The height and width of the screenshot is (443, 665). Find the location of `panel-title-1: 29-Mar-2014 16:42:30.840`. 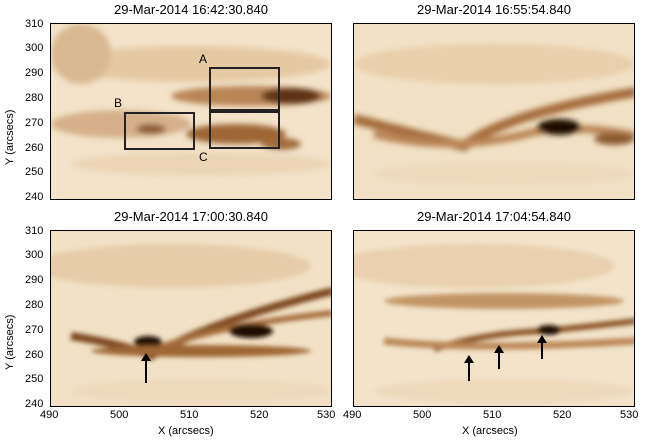

panel-title-1: 29-Mar-2014 16:42:30.840 is located at coordinates (191, 9).